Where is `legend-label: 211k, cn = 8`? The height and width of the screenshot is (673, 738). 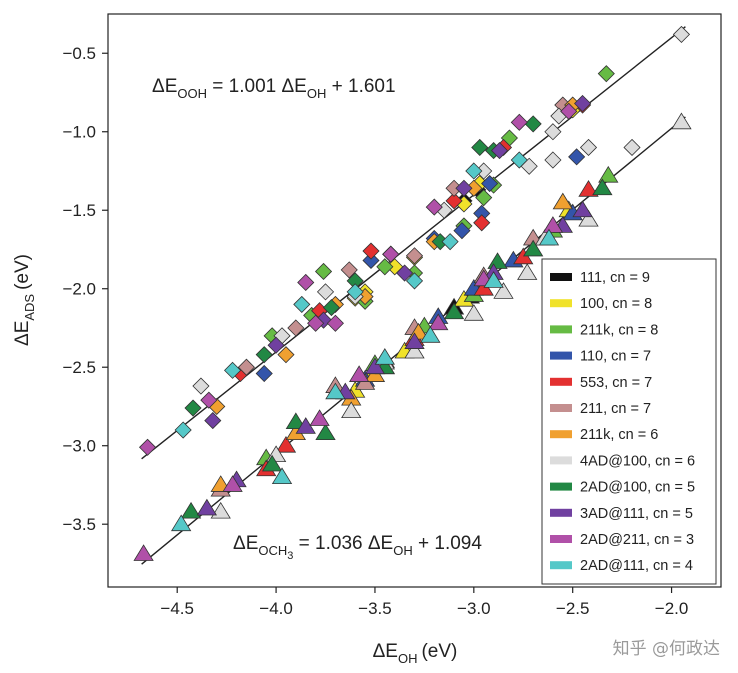 legend-label: 211k, cn = 8 is located at coordinates (619, 330).